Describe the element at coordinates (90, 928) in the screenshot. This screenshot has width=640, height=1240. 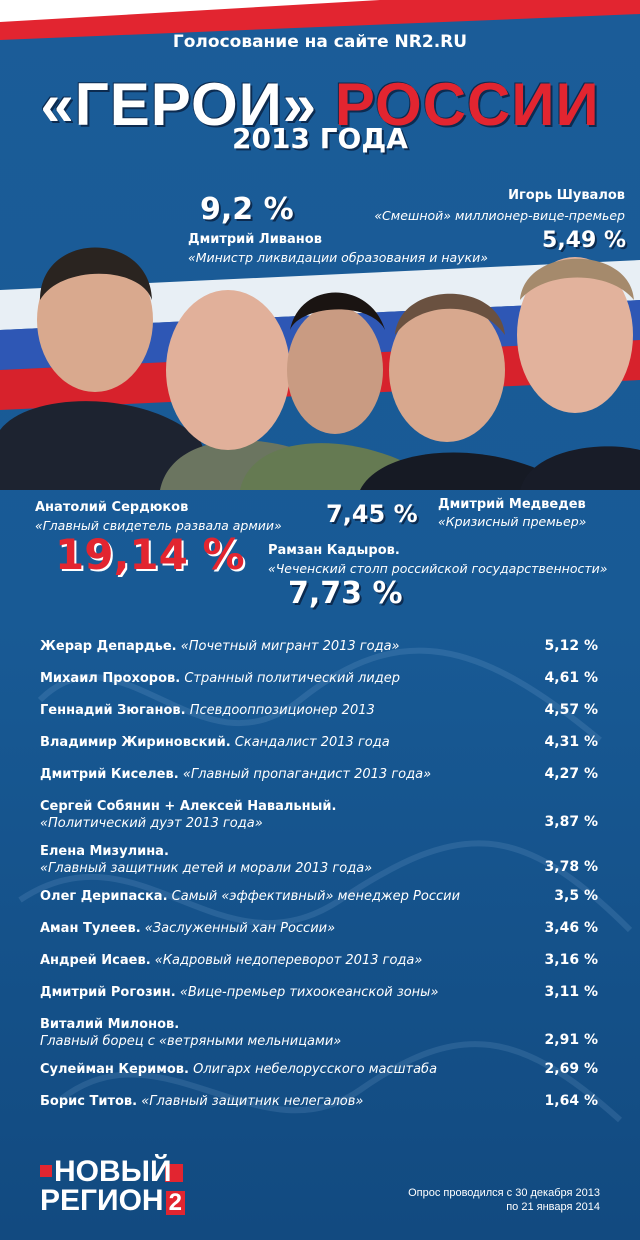
I see `row-name: Аман Тулеев.` at that location.